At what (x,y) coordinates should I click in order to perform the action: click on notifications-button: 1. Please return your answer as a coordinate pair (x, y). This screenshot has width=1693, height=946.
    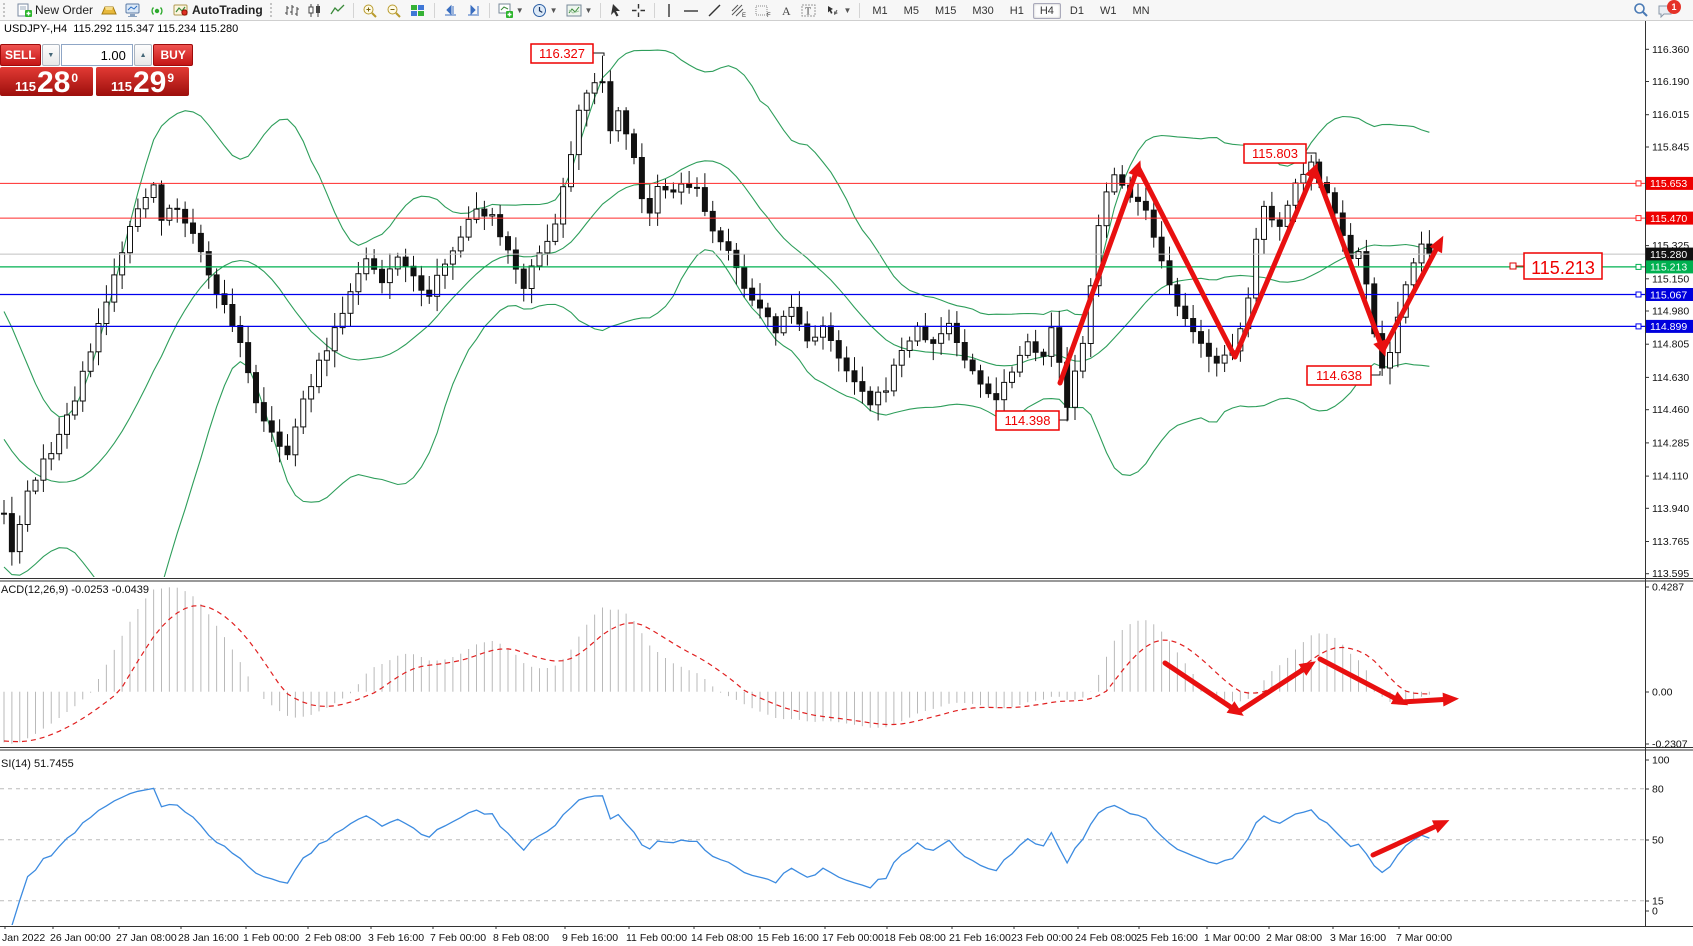
    Looking at the image, I should click on (1669, 10).